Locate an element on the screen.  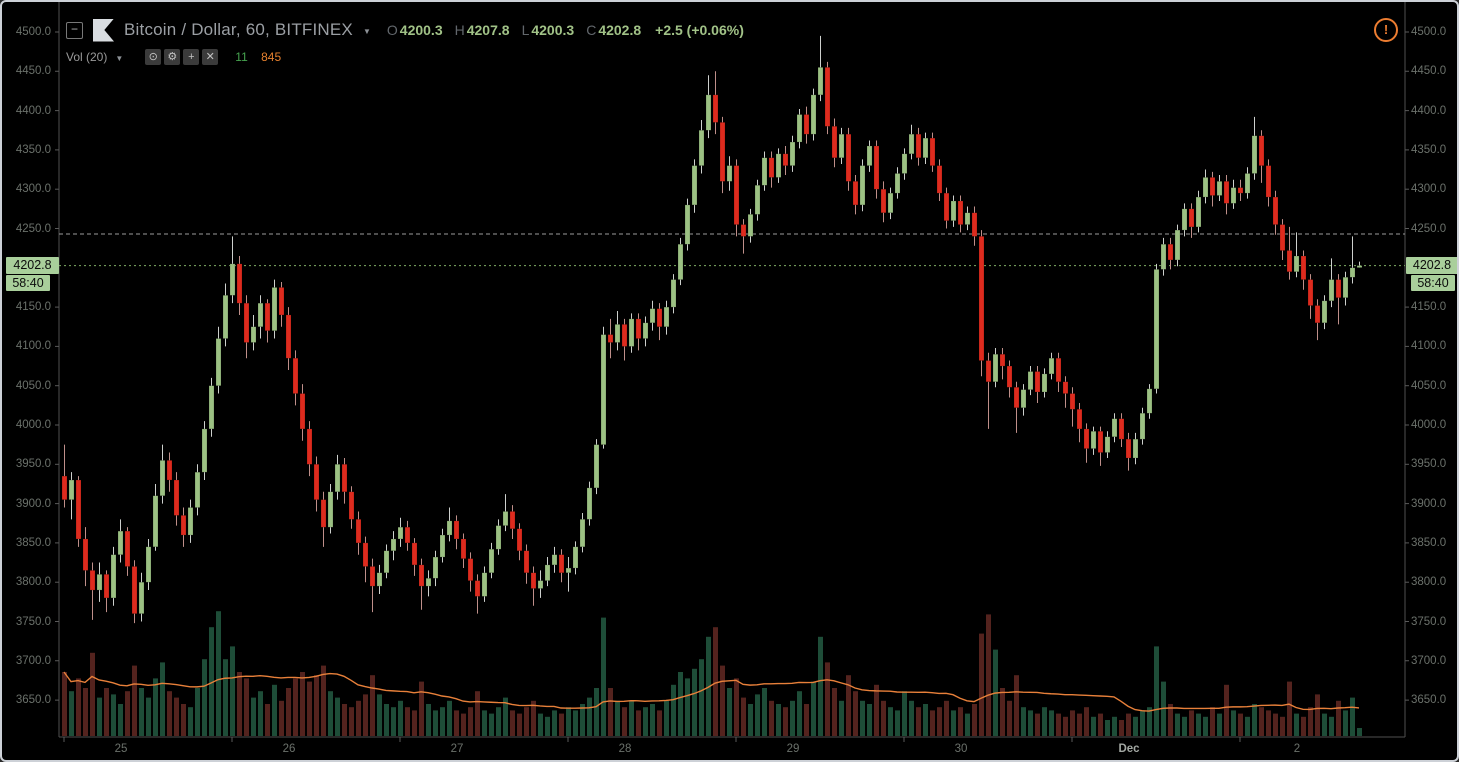
volume-series is located at coordinates (712, 673).